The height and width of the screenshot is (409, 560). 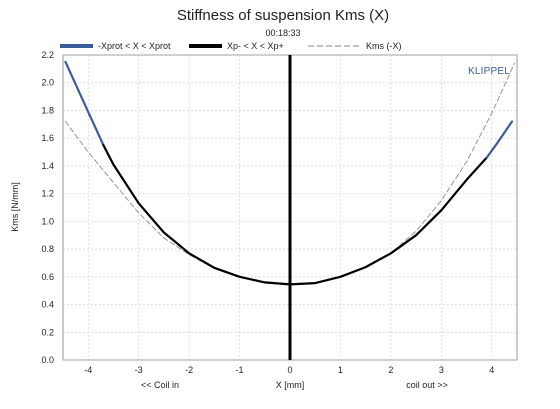 What do you see at coordinates (47, 249) in the screenshot?
I see `y-tick-label: 0.8` at bounding box center [47, 249].